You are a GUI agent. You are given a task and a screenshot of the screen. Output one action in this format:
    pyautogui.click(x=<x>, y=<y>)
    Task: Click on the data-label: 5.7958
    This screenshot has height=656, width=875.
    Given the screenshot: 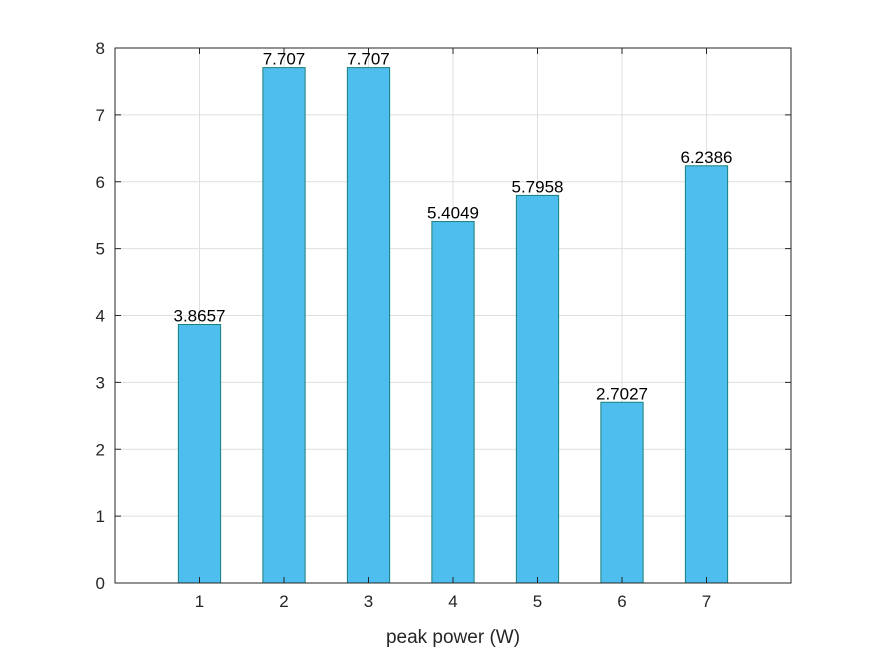 What is the action you would take?
    pyautogui.click(x=538, y=186)
    